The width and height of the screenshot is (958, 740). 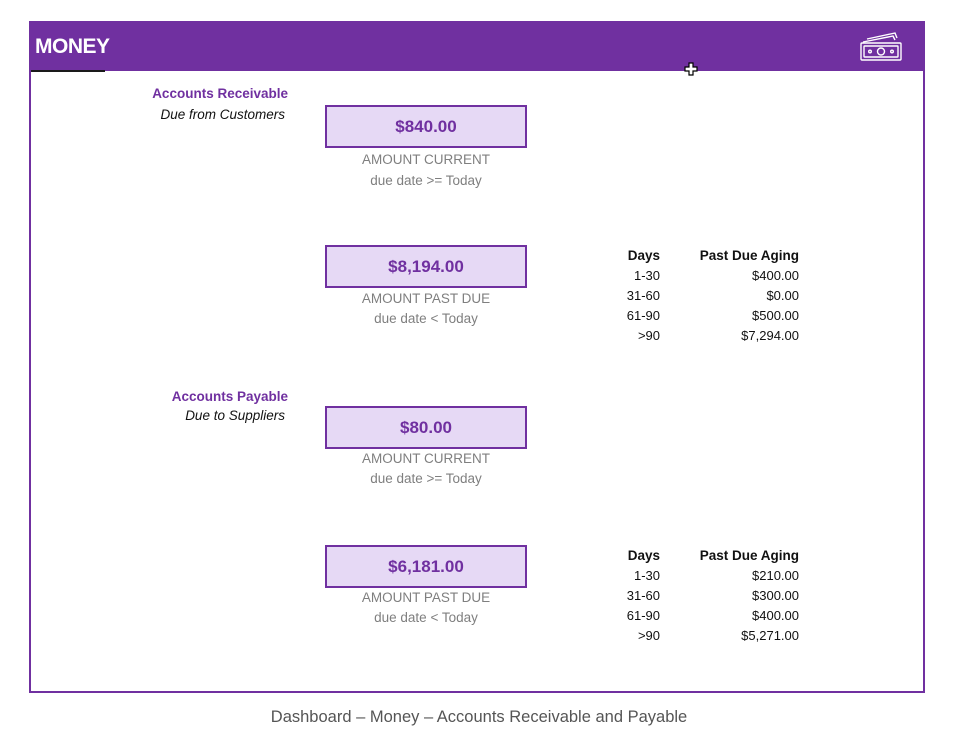 What do you see at coordinates (477, 47) in the screenshot?
I see `header-bar: MONEY` at bounding box center [477, 47].